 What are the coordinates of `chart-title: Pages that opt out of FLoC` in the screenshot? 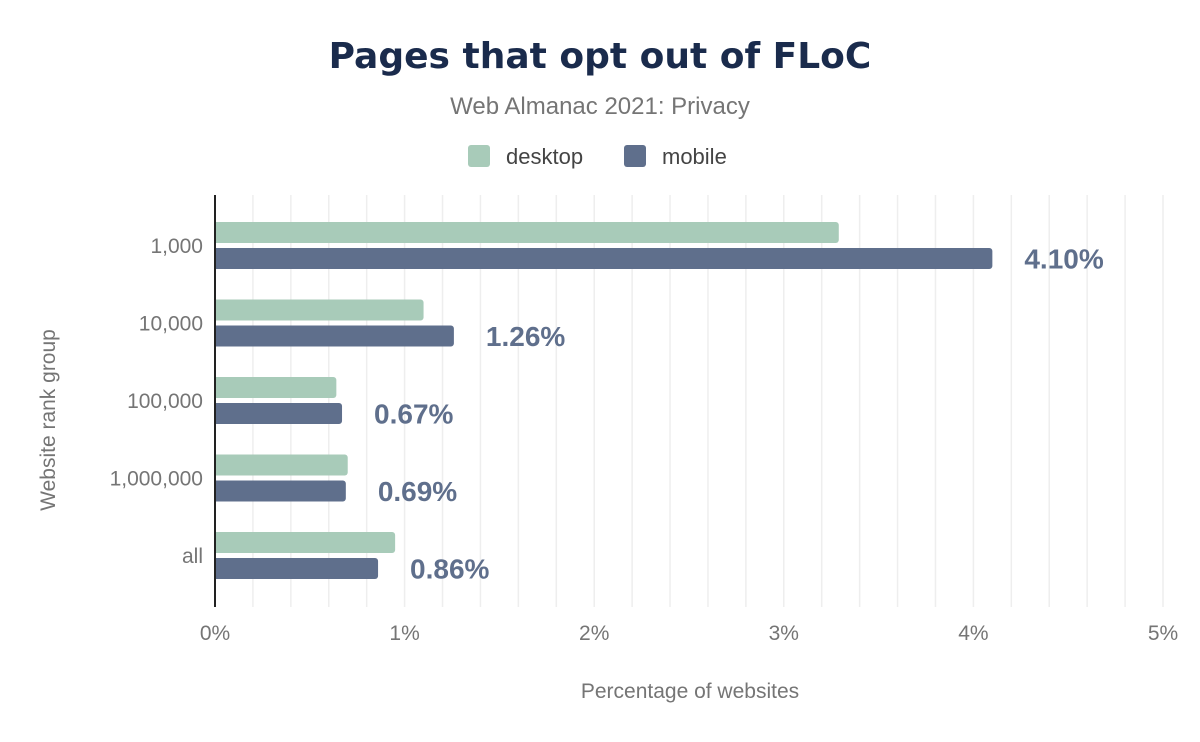 It's located at (600, 56).